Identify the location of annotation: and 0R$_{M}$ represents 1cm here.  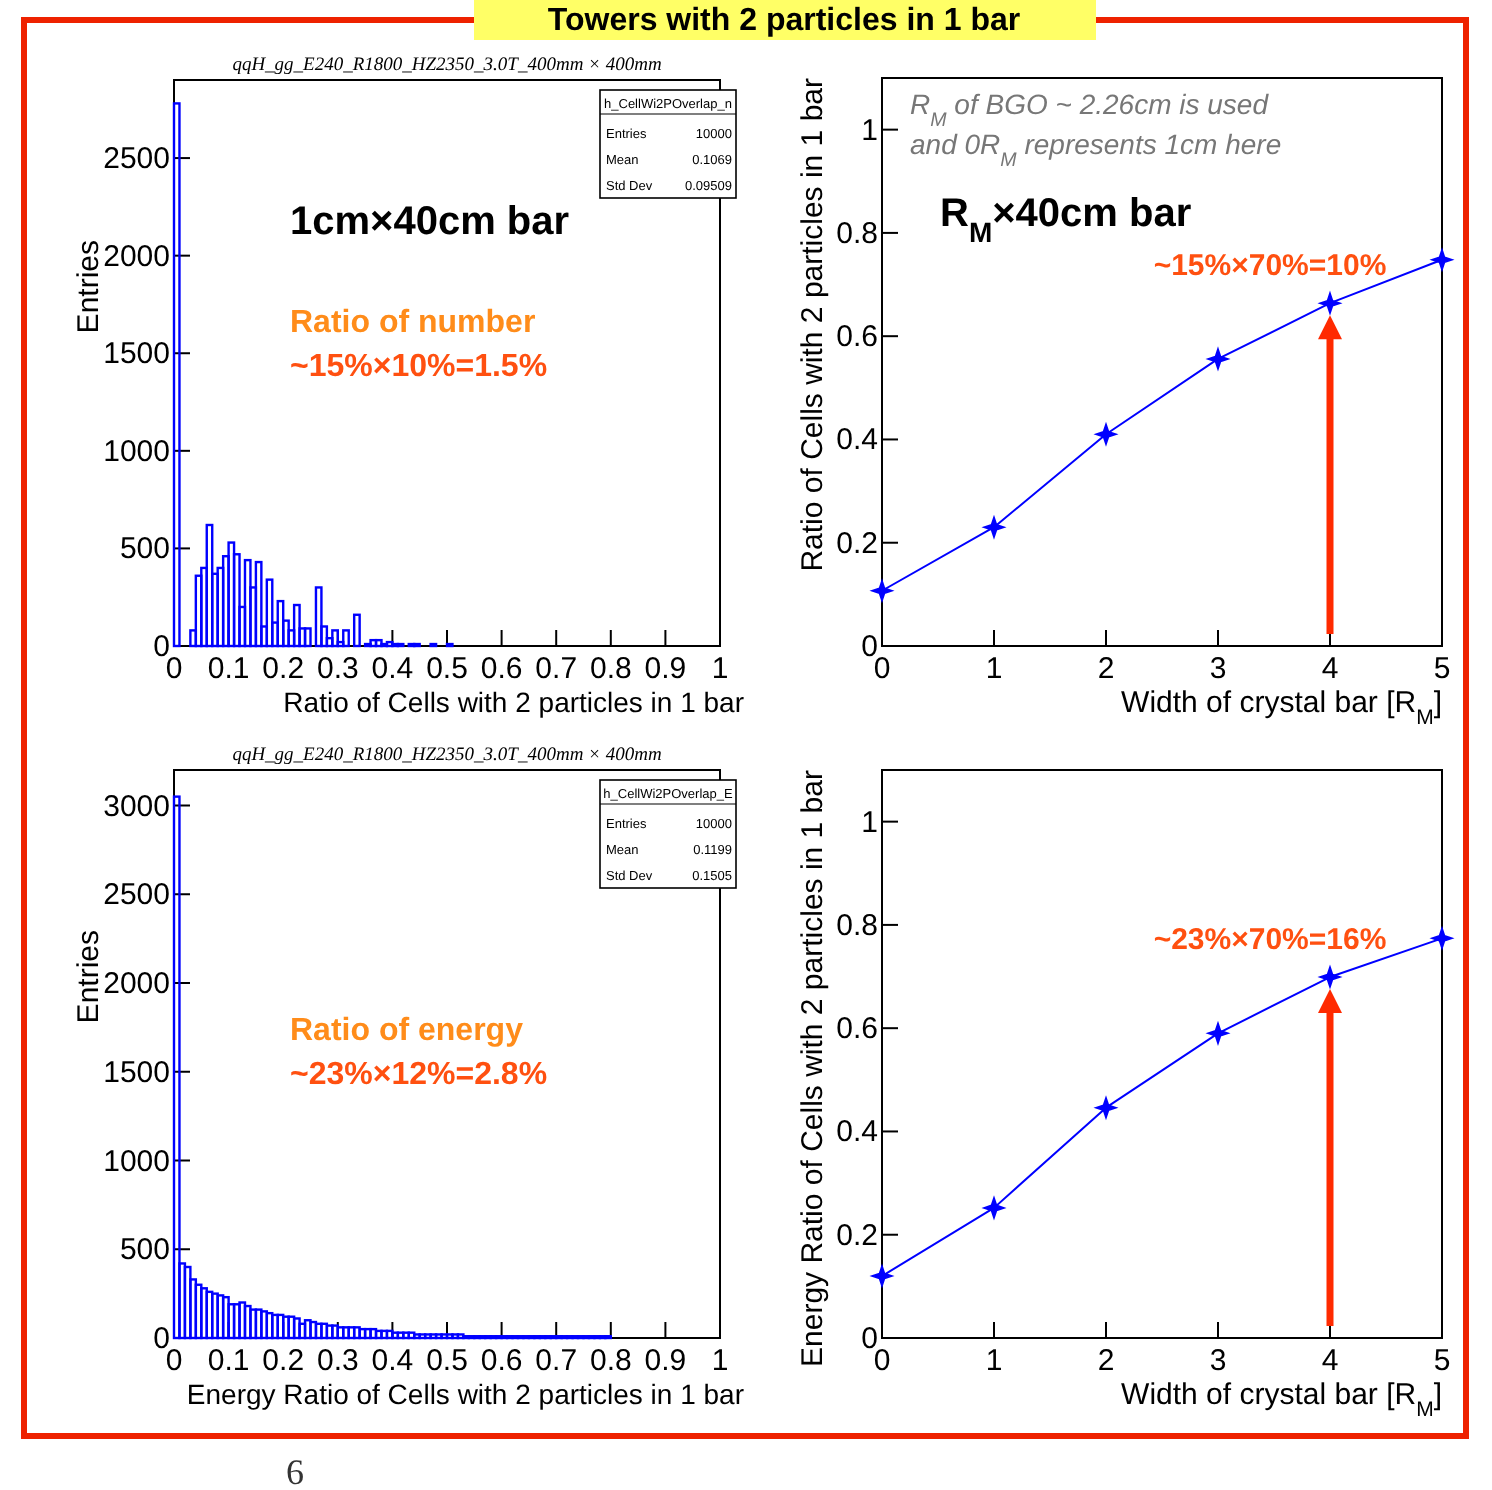
(1096, 149).